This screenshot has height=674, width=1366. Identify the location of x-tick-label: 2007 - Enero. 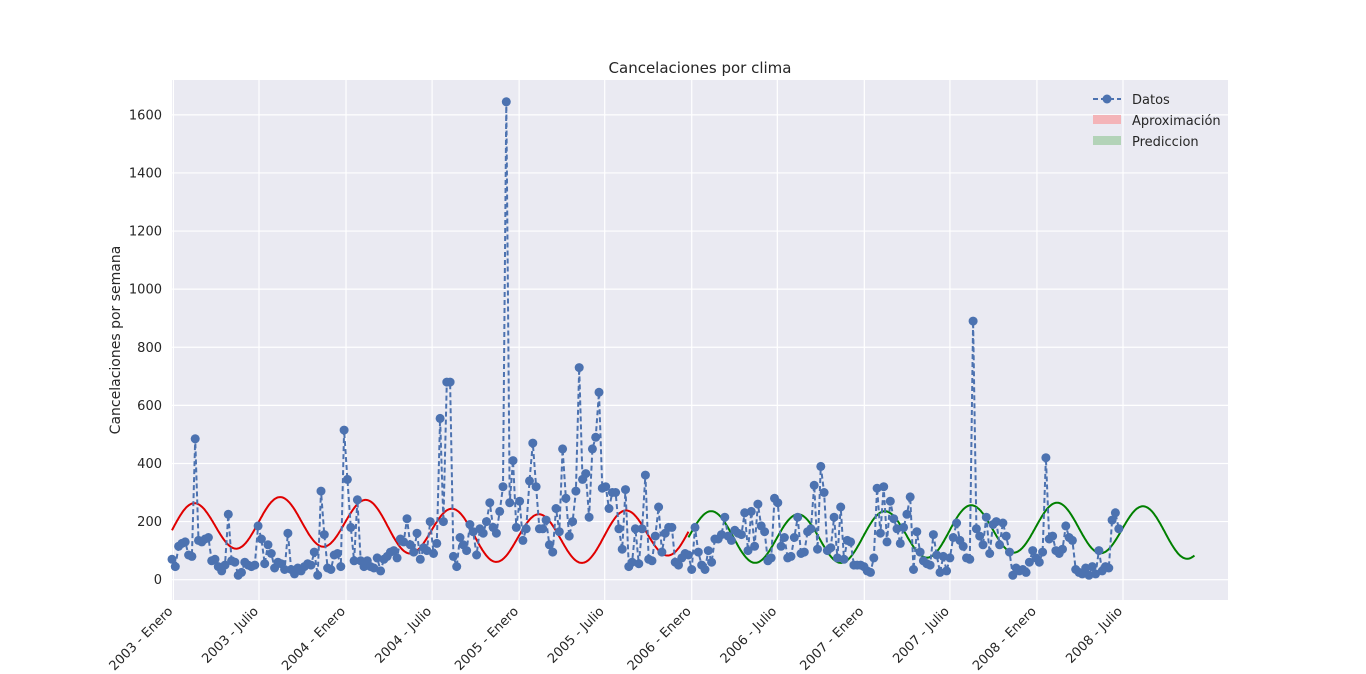
(833, 639).